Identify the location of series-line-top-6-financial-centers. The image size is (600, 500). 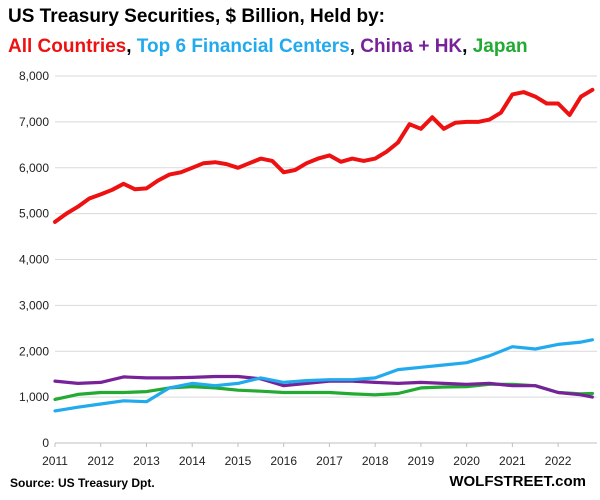
(324, 375).